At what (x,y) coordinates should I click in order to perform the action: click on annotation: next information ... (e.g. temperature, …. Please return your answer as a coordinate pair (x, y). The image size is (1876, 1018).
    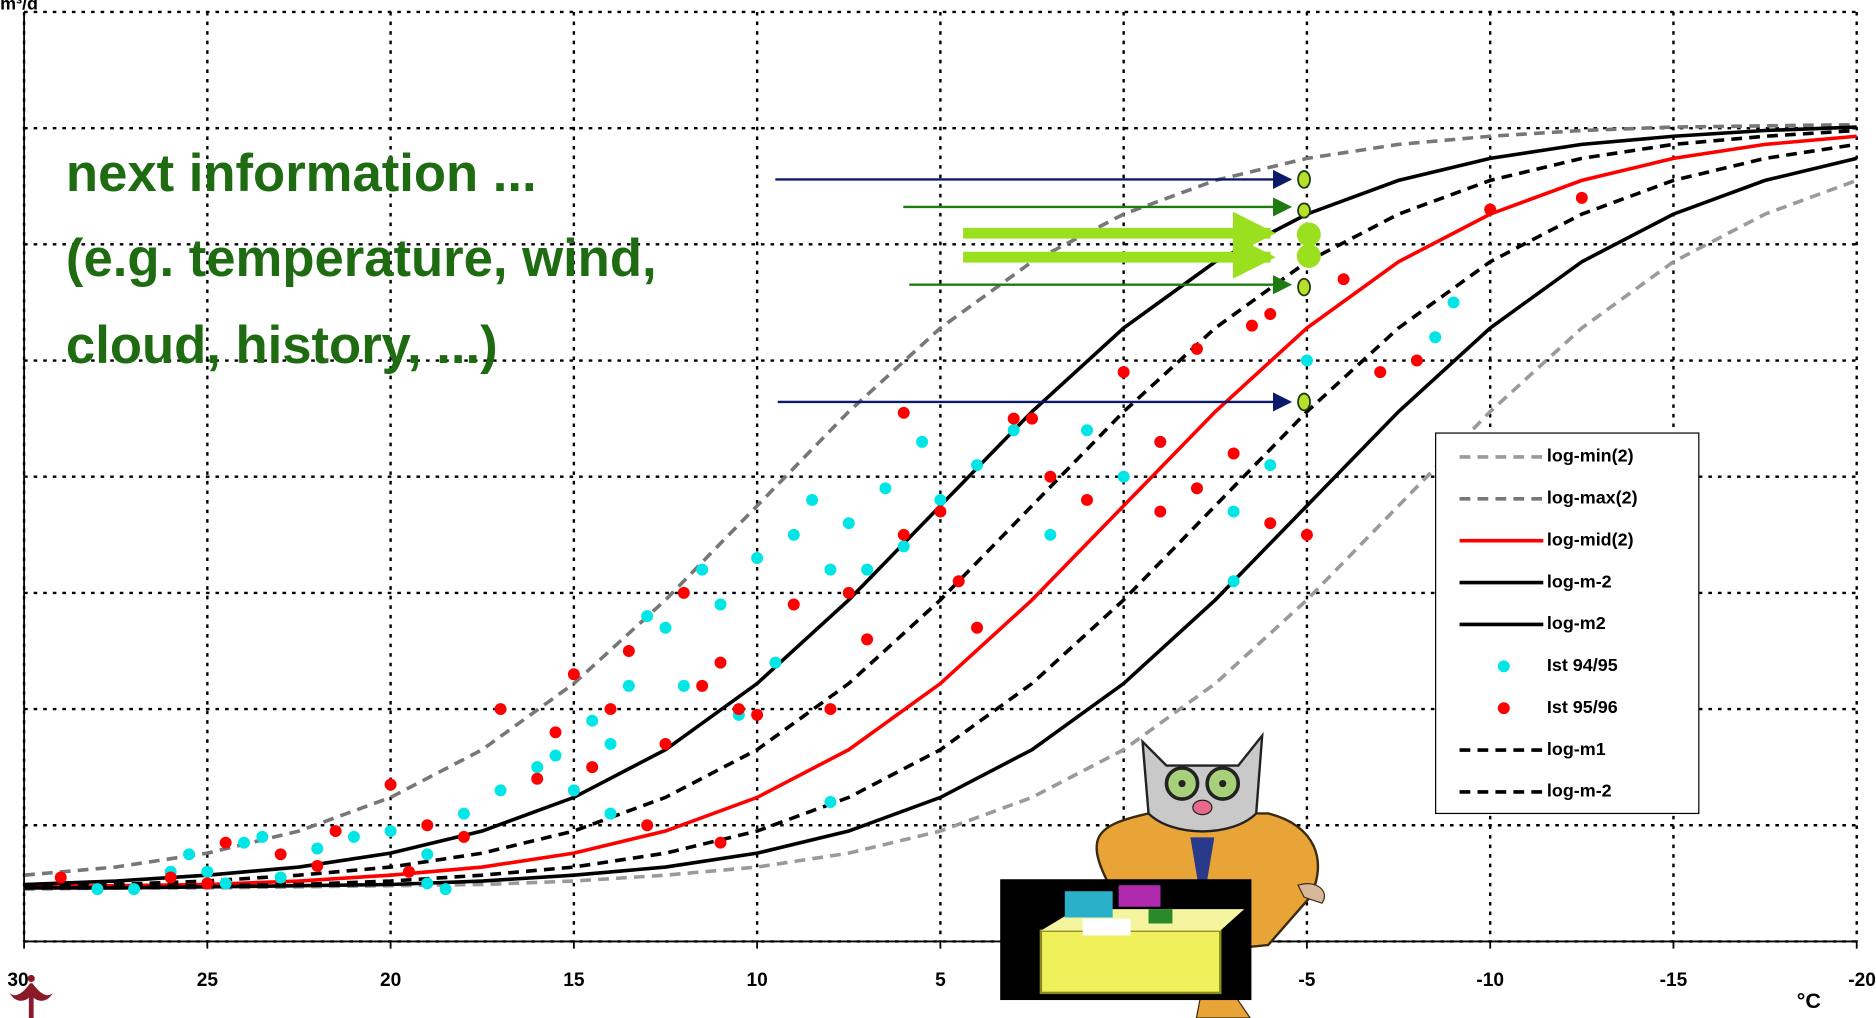
    Looking at the image, I should click on (361, 259).